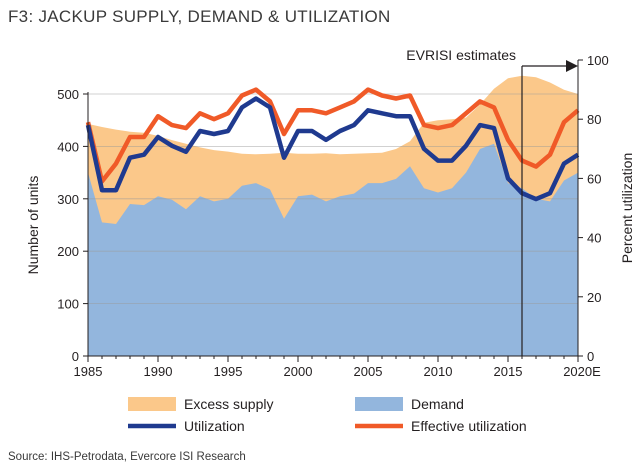  What do you see at coordinates (598, 60) in the screenshot?
I see `y-right-tick-label: 100` at bounding box center [598, 60].